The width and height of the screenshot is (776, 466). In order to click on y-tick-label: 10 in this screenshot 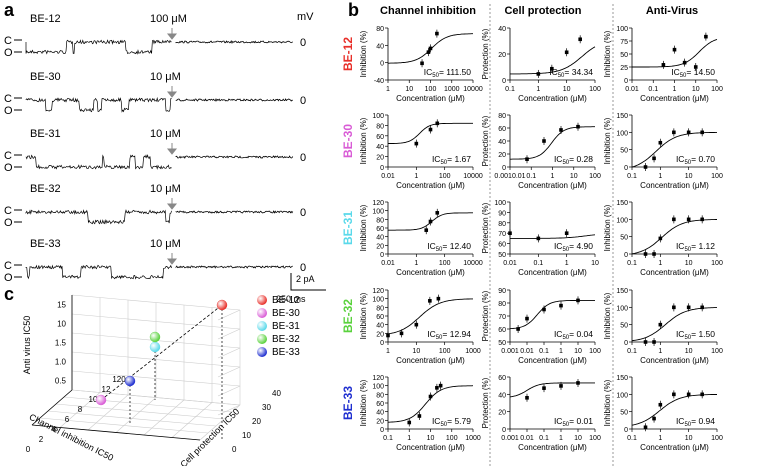, I will do `click(246, 435)`.